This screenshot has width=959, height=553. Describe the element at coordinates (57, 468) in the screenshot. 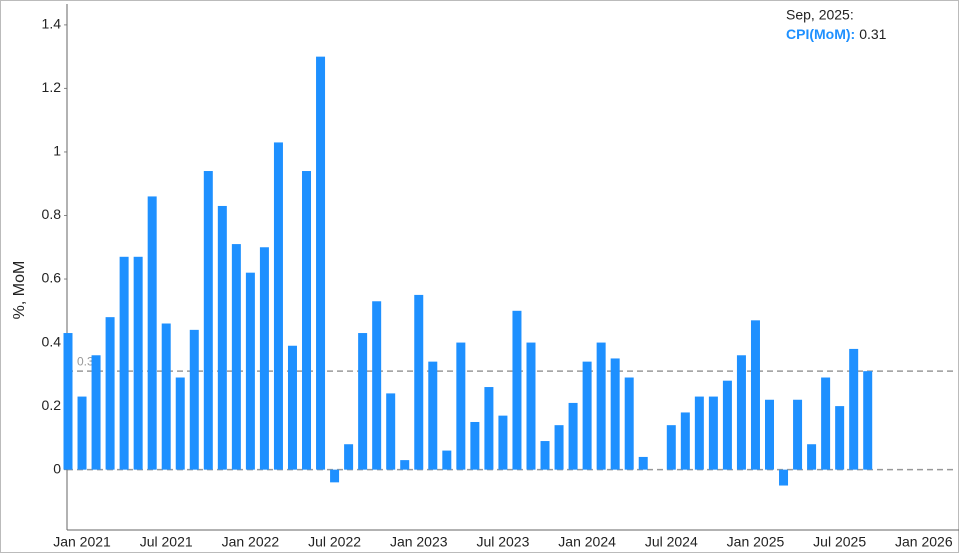

I see `y-tick-label: 0` at that location.